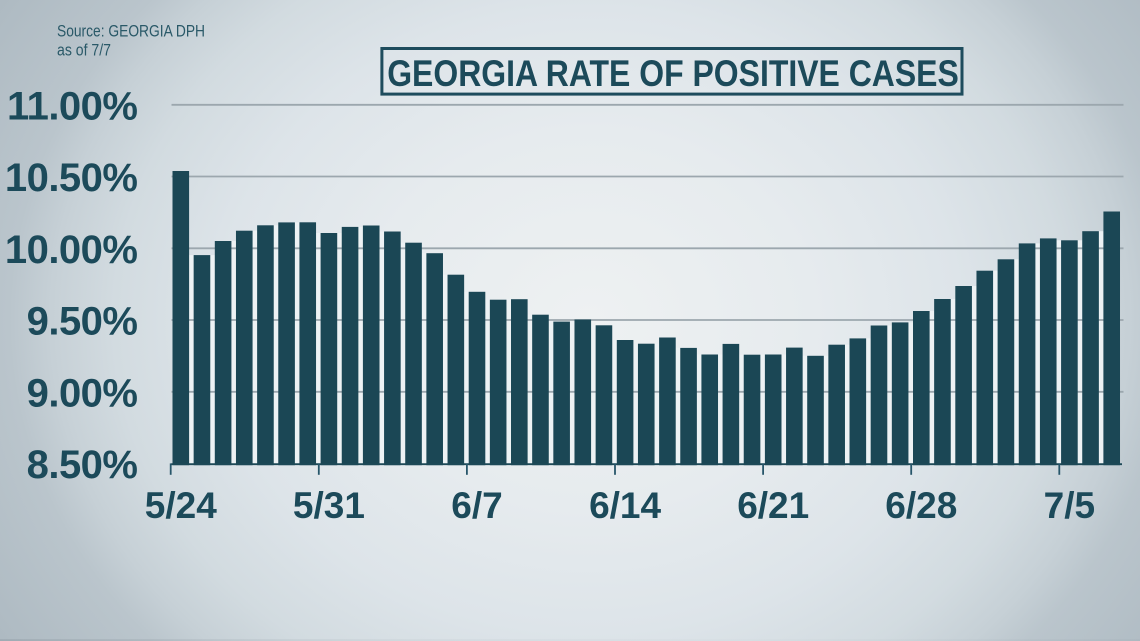 The height and width of the screenshot is (641, 1140). What do you see at coordinates (329, 505) in the screenshot?
I see `svg-text: 5/31` at bounding box center [329, 505].